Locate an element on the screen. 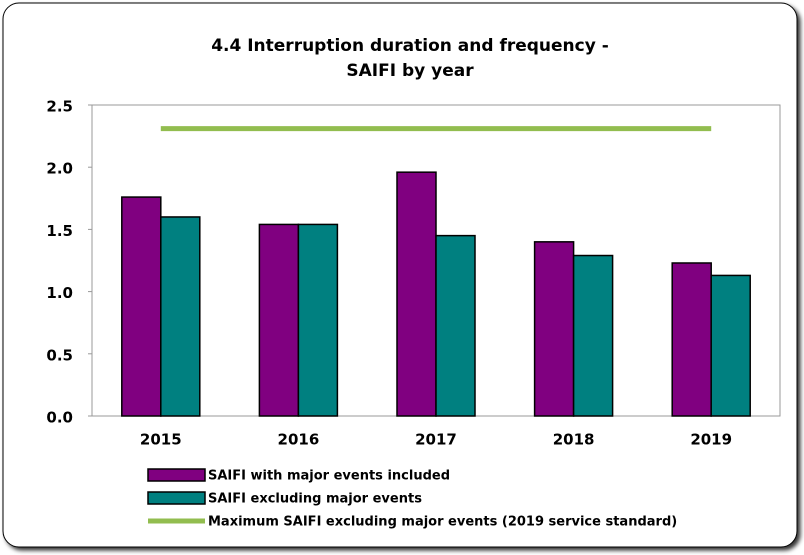 This screenshot has width=804, height=555. y-tick-label: 1.0 is located at coordinates (59, 293).